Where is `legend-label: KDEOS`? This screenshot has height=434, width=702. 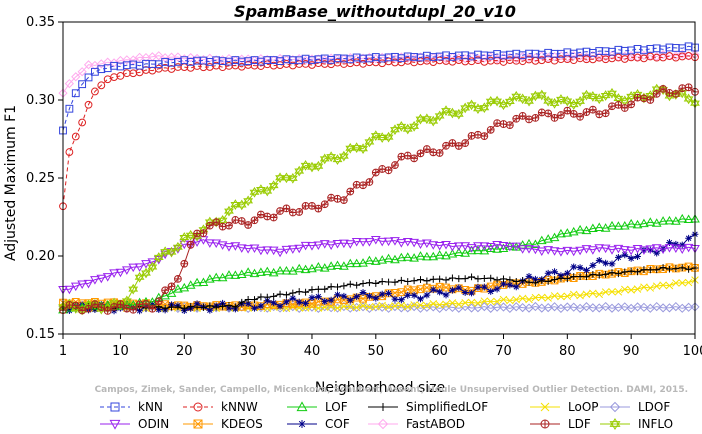 legend-label: KDEOS is located at coordinates (242, 424).